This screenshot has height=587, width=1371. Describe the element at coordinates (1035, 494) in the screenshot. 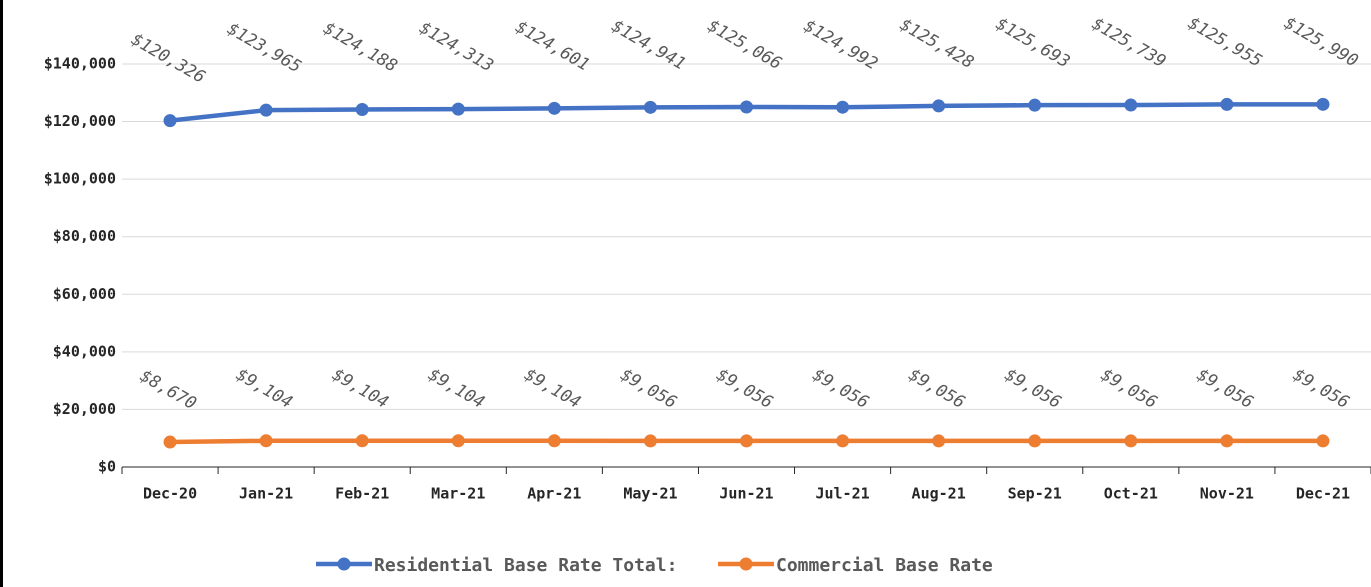

I see `x-tick-label: Sep-21` at that location.